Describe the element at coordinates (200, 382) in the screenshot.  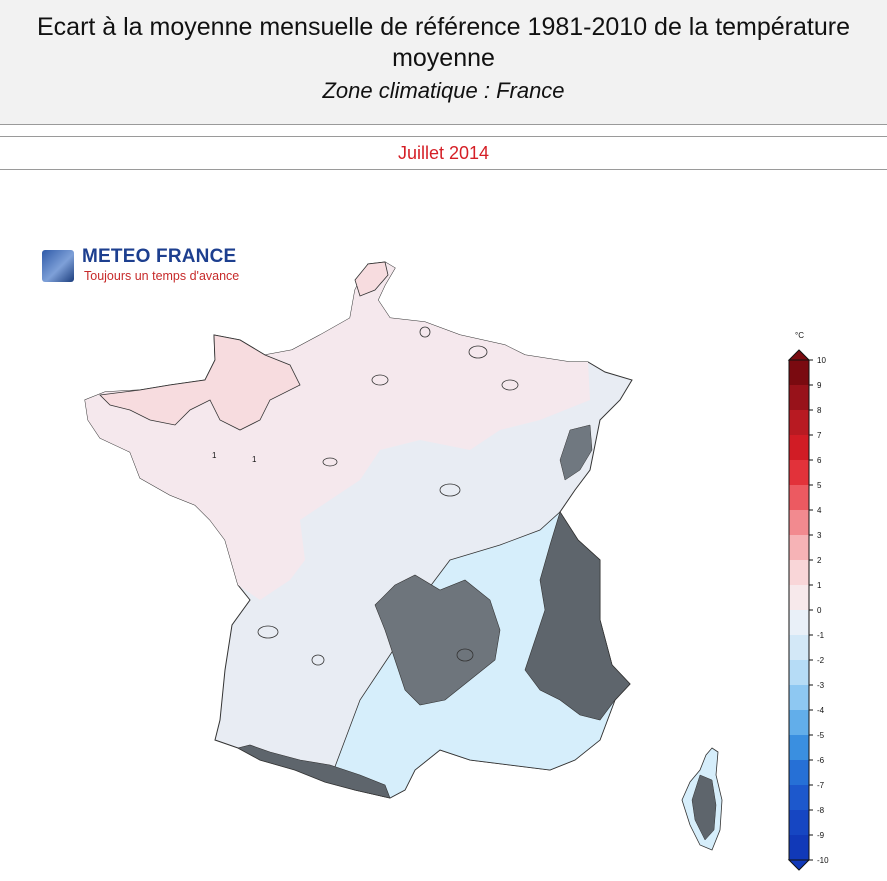
I see `brittany-warm-zone` at that location.